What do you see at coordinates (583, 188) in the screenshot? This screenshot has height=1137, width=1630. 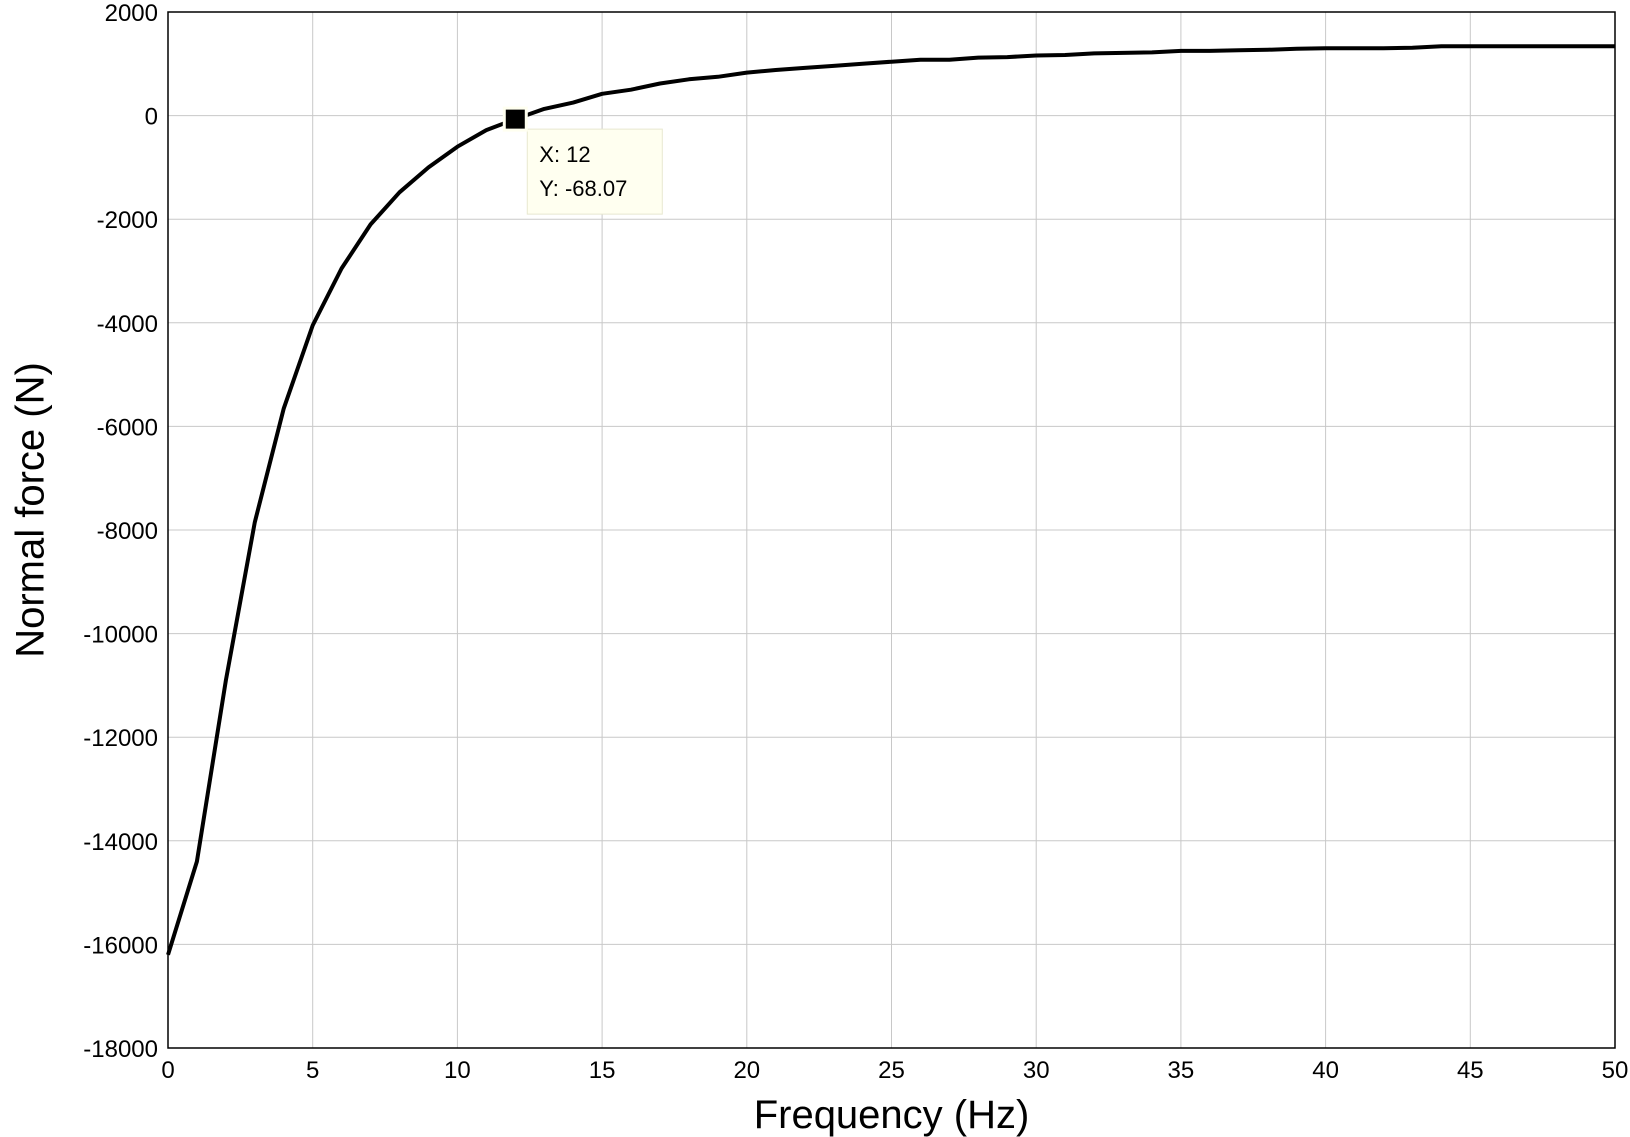 I see `datatip-y-text: Y: -68.07` at bounding box center [583, 188].